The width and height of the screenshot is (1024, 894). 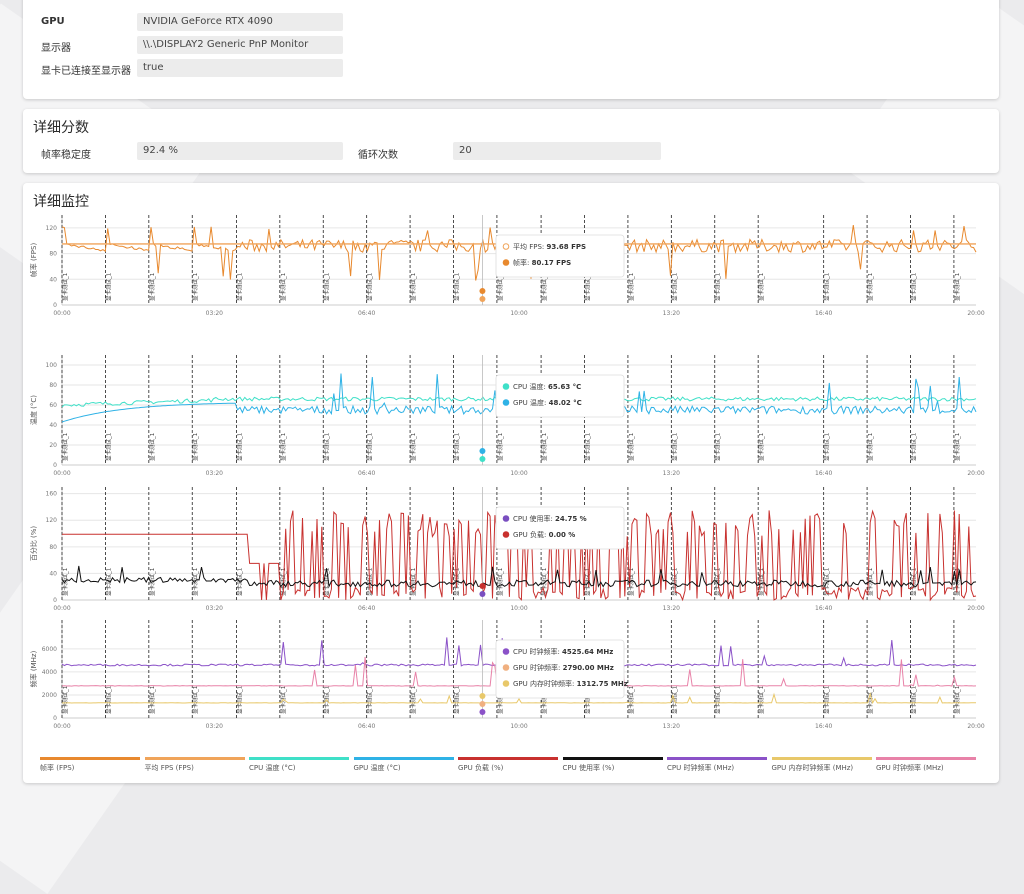 What do you see at coordinates (557, 151) in the screenshot?
I see `loops-value: 20` at bounding box center [557, 151].